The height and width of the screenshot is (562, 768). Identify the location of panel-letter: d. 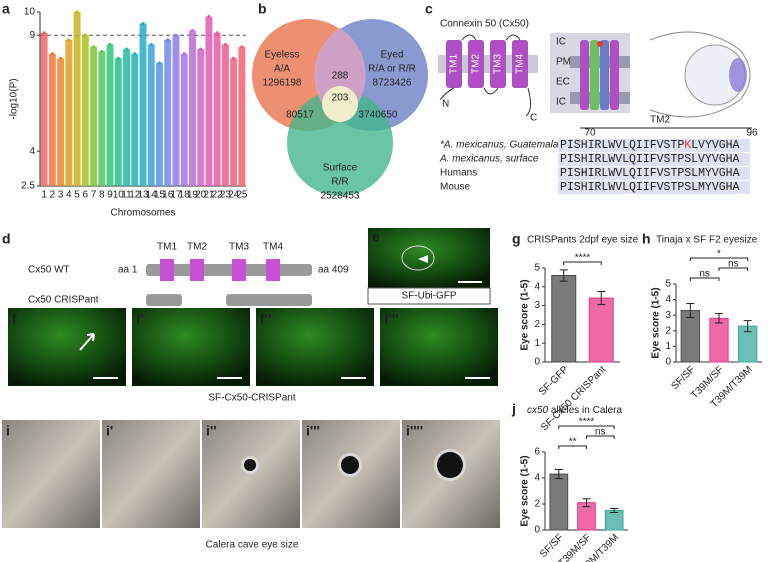
(6, 239).